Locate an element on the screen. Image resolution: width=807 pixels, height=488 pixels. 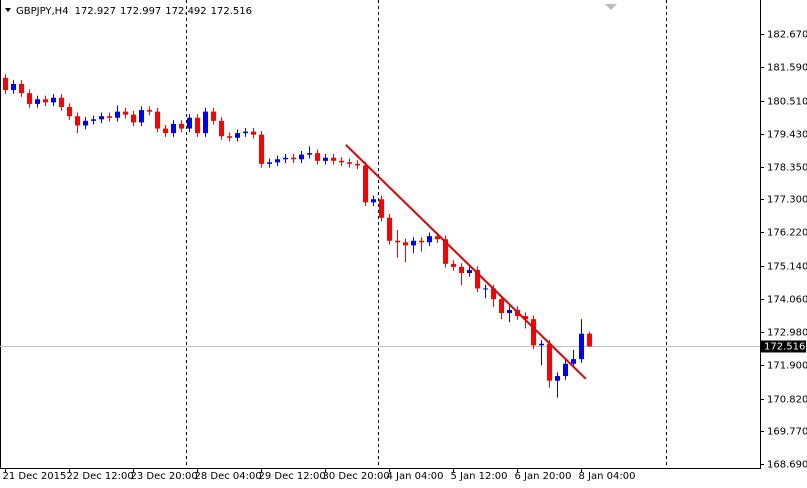
ohlc-open: 172.927 is located at coordinates (95, 11).